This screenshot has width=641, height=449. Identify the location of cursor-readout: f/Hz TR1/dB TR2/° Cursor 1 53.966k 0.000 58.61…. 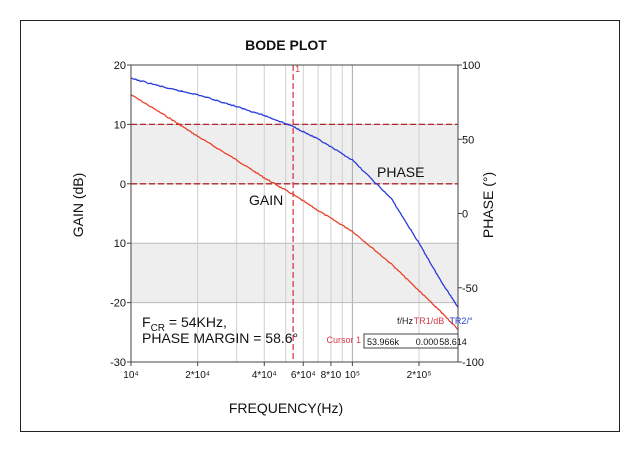
(399, 332).